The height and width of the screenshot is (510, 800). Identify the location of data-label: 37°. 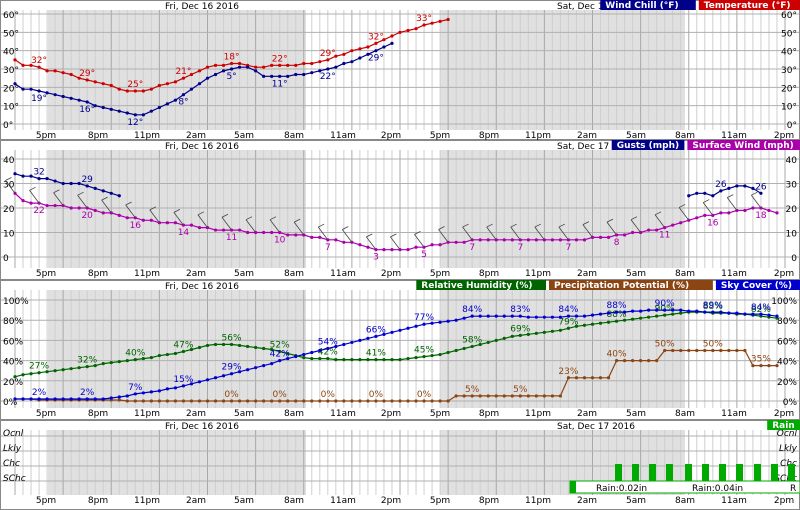
(568, 1).